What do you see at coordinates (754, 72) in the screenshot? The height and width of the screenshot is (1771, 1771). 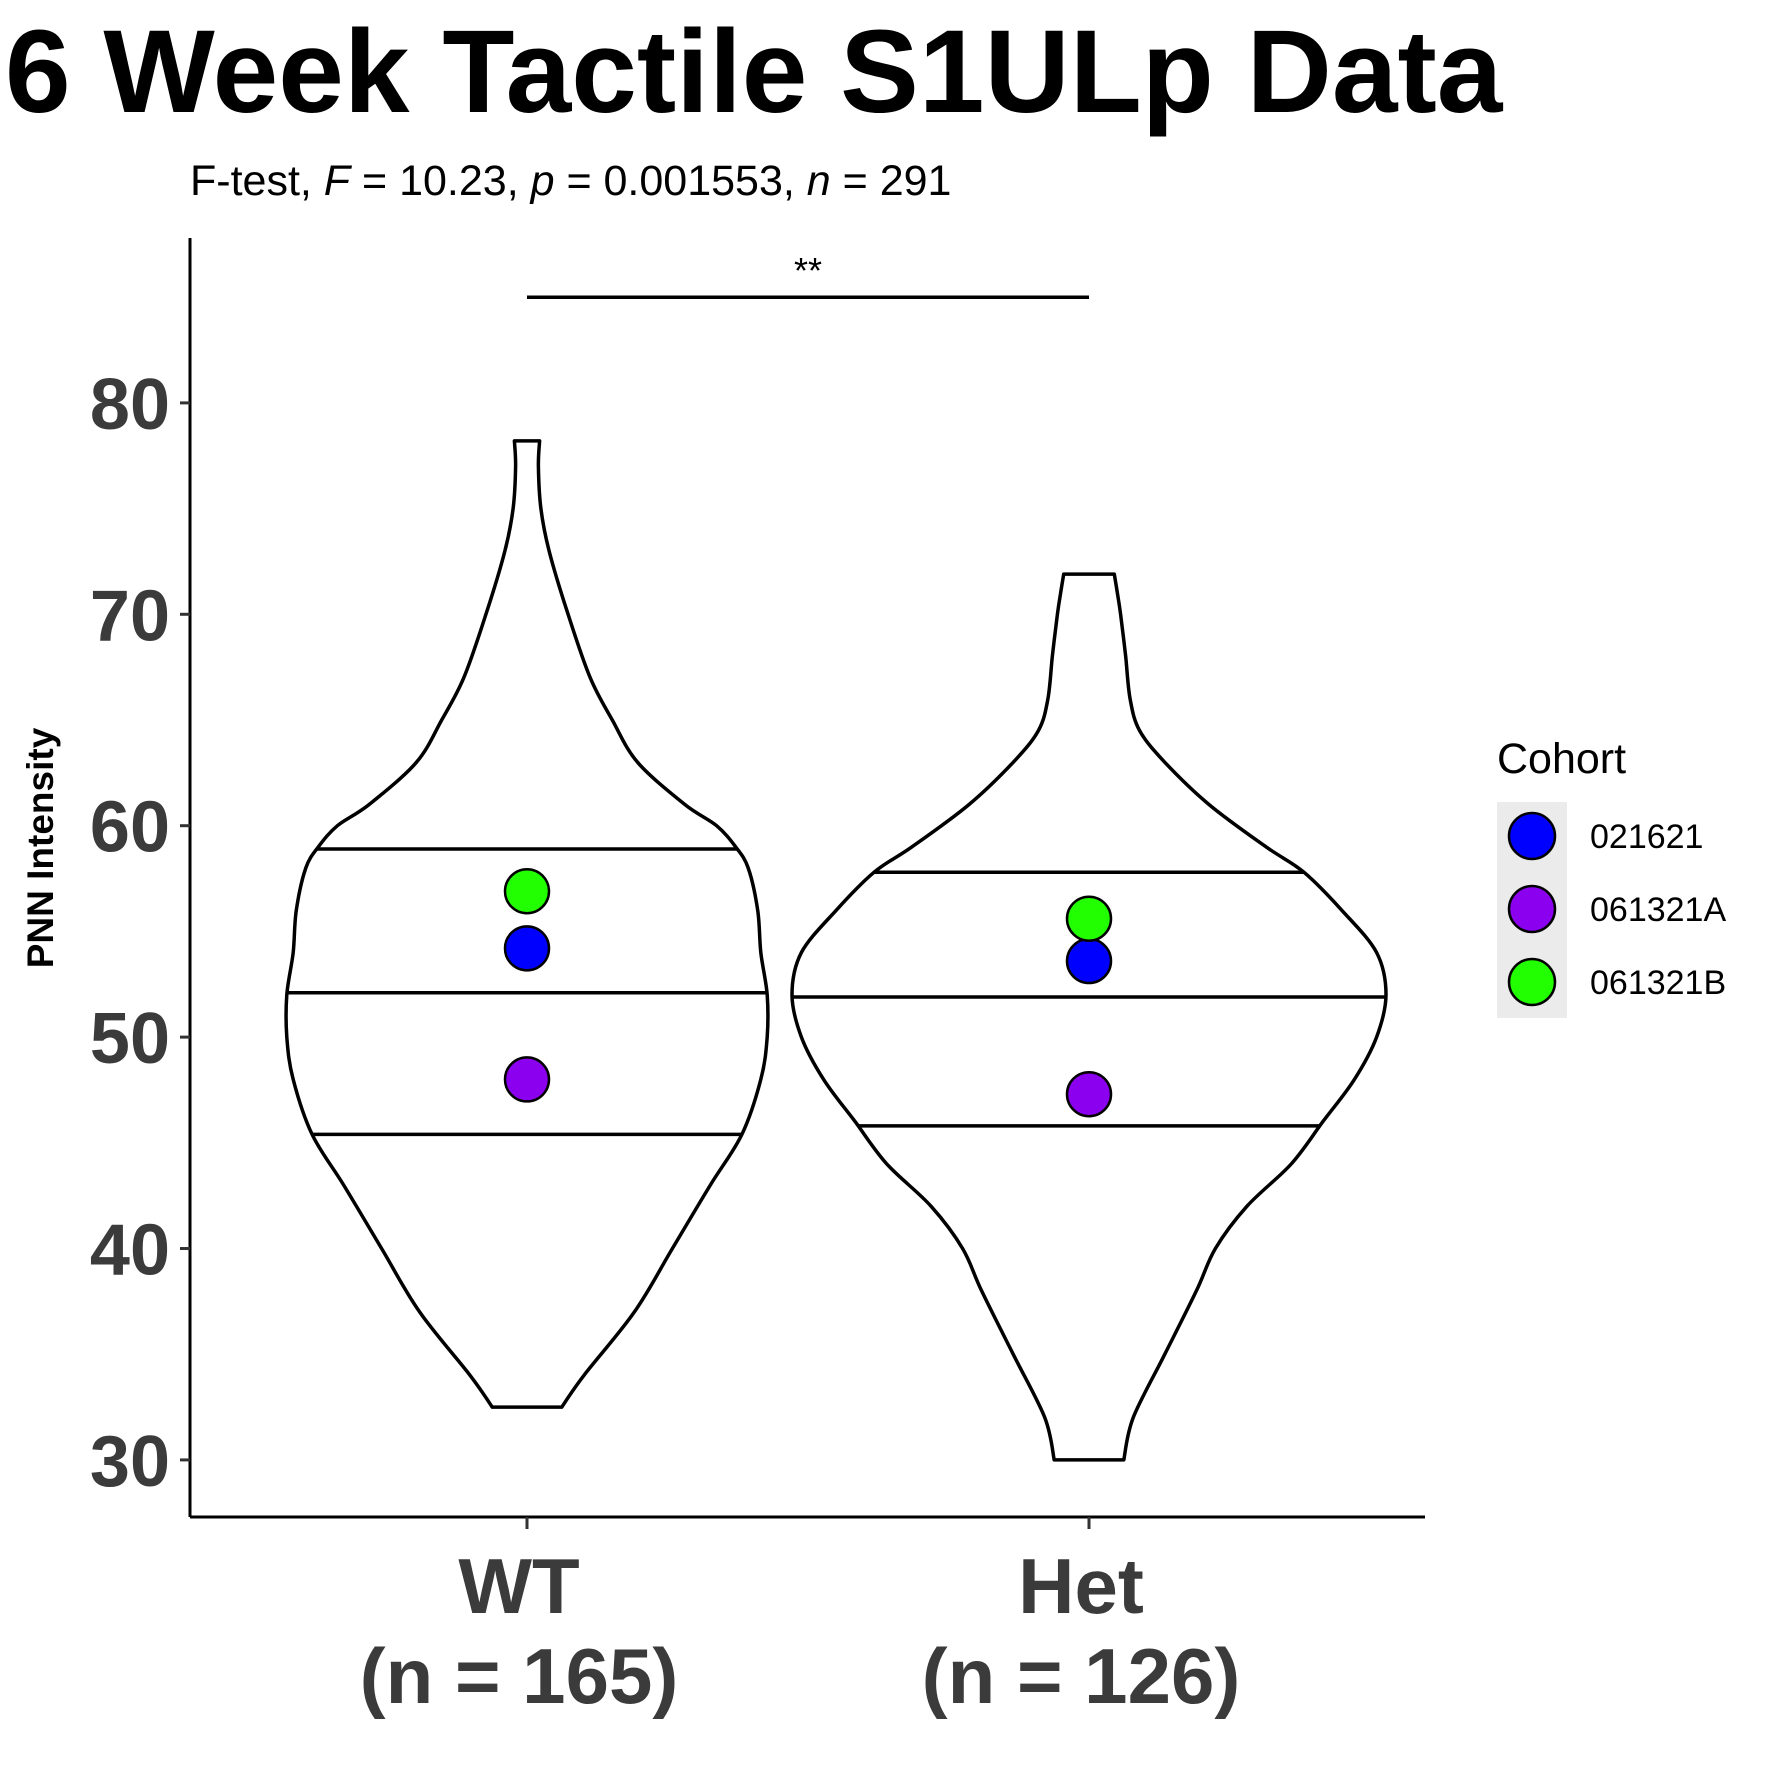 I see `chart-title: 6 Week Tactile S1ULp Data` at bounding box center [754, 72].